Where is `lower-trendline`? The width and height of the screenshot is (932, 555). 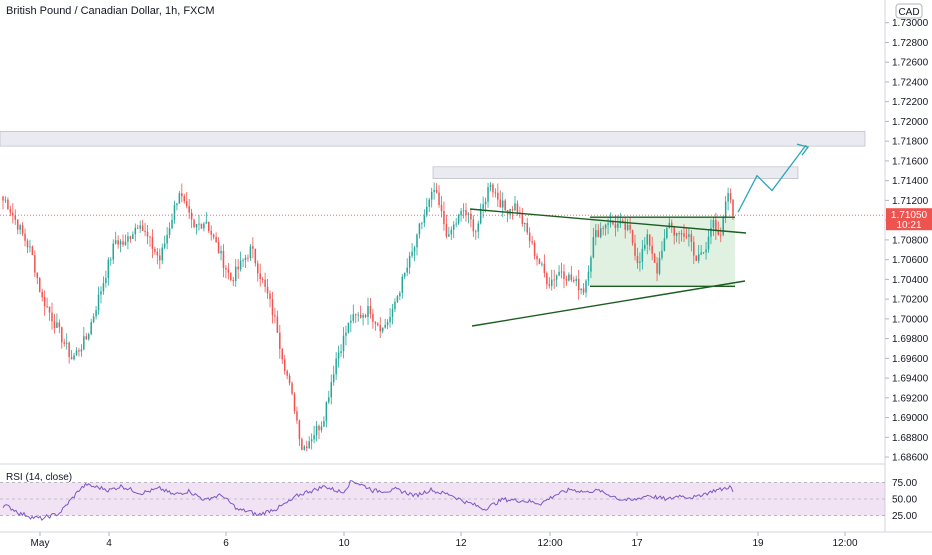 lower-trendline is located at coordinates (608, 303).